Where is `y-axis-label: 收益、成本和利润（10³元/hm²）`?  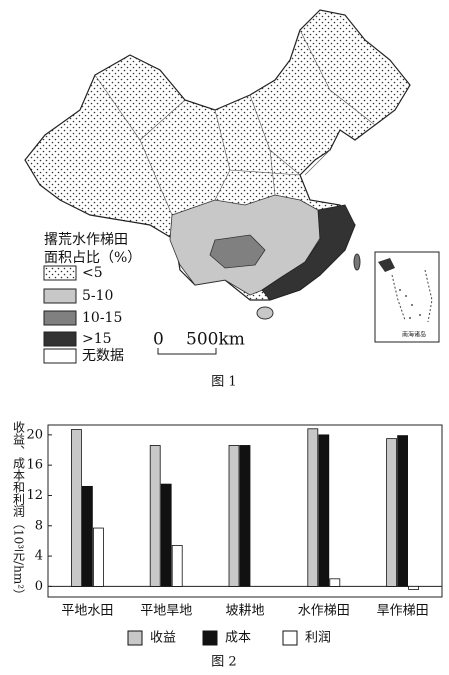 y-axis-label: 收益、成本和利润（10³元/hm²） is located at coordinates (19, 511).